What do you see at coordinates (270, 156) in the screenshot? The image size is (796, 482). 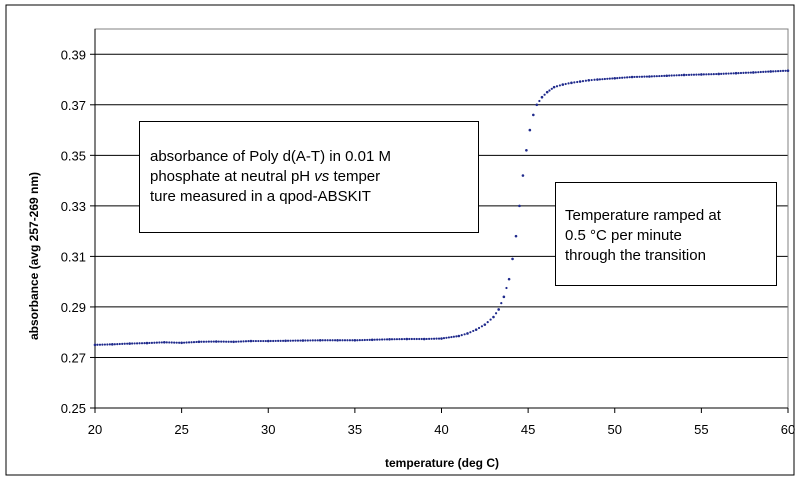 I see `annotation-line: absorbance of Poly d(A-T) in 0.01 M` at bounding box center [270, 156].